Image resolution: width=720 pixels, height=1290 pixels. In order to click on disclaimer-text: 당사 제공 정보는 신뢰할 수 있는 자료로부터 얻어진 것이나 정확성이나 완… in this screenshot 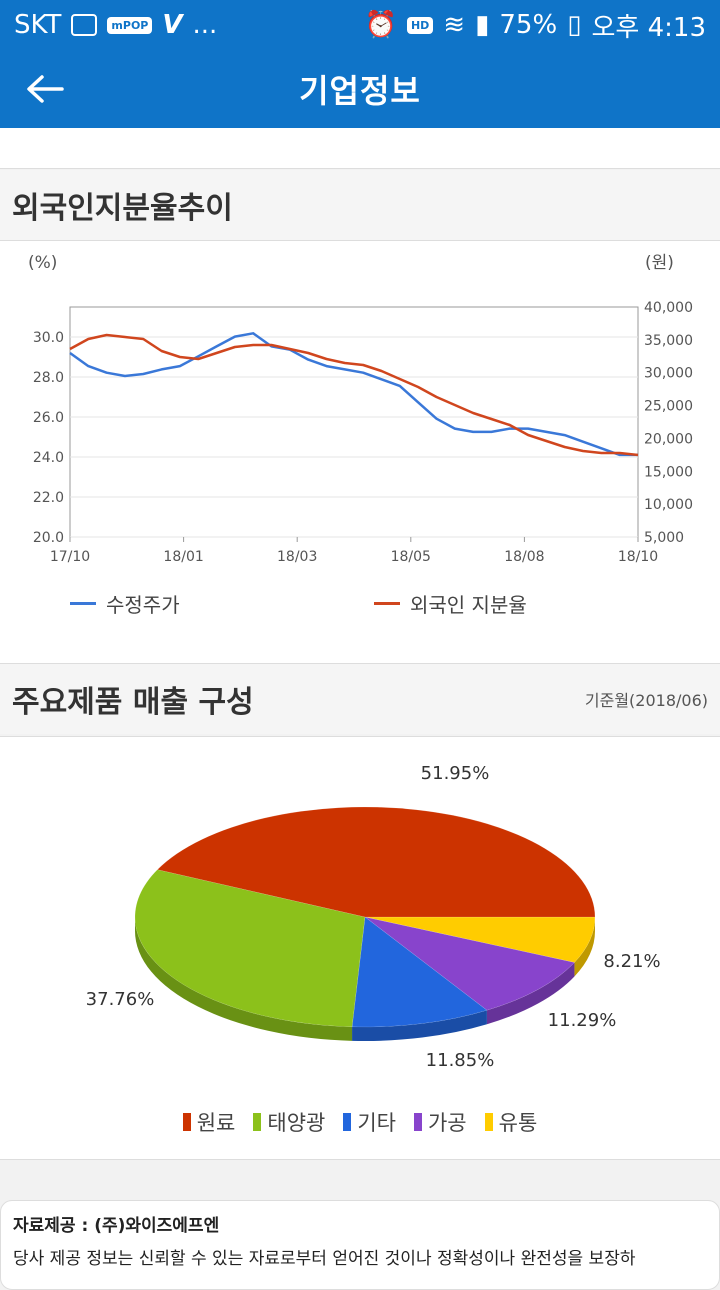, I will do `click(324, 1259)`.